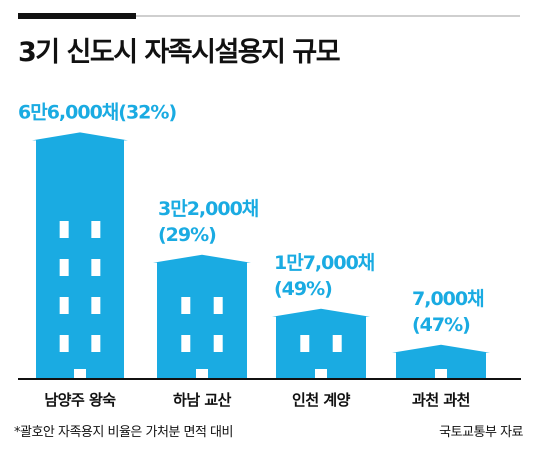 This screenshot has width=543, height=453. Describe the element at coordinates (441, 325) in the screenshot. I see `bar-percent-label: (47%)` at that location.